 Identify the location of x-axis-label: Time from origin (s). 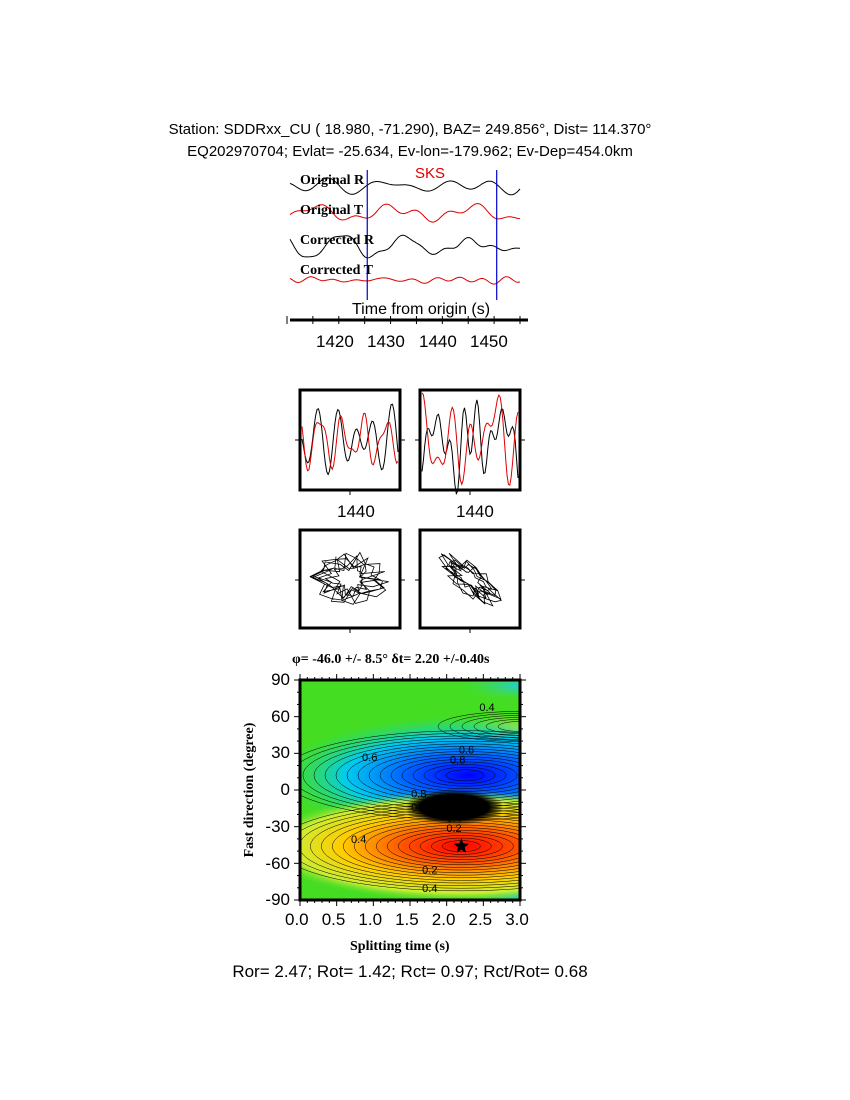
(421, 309).